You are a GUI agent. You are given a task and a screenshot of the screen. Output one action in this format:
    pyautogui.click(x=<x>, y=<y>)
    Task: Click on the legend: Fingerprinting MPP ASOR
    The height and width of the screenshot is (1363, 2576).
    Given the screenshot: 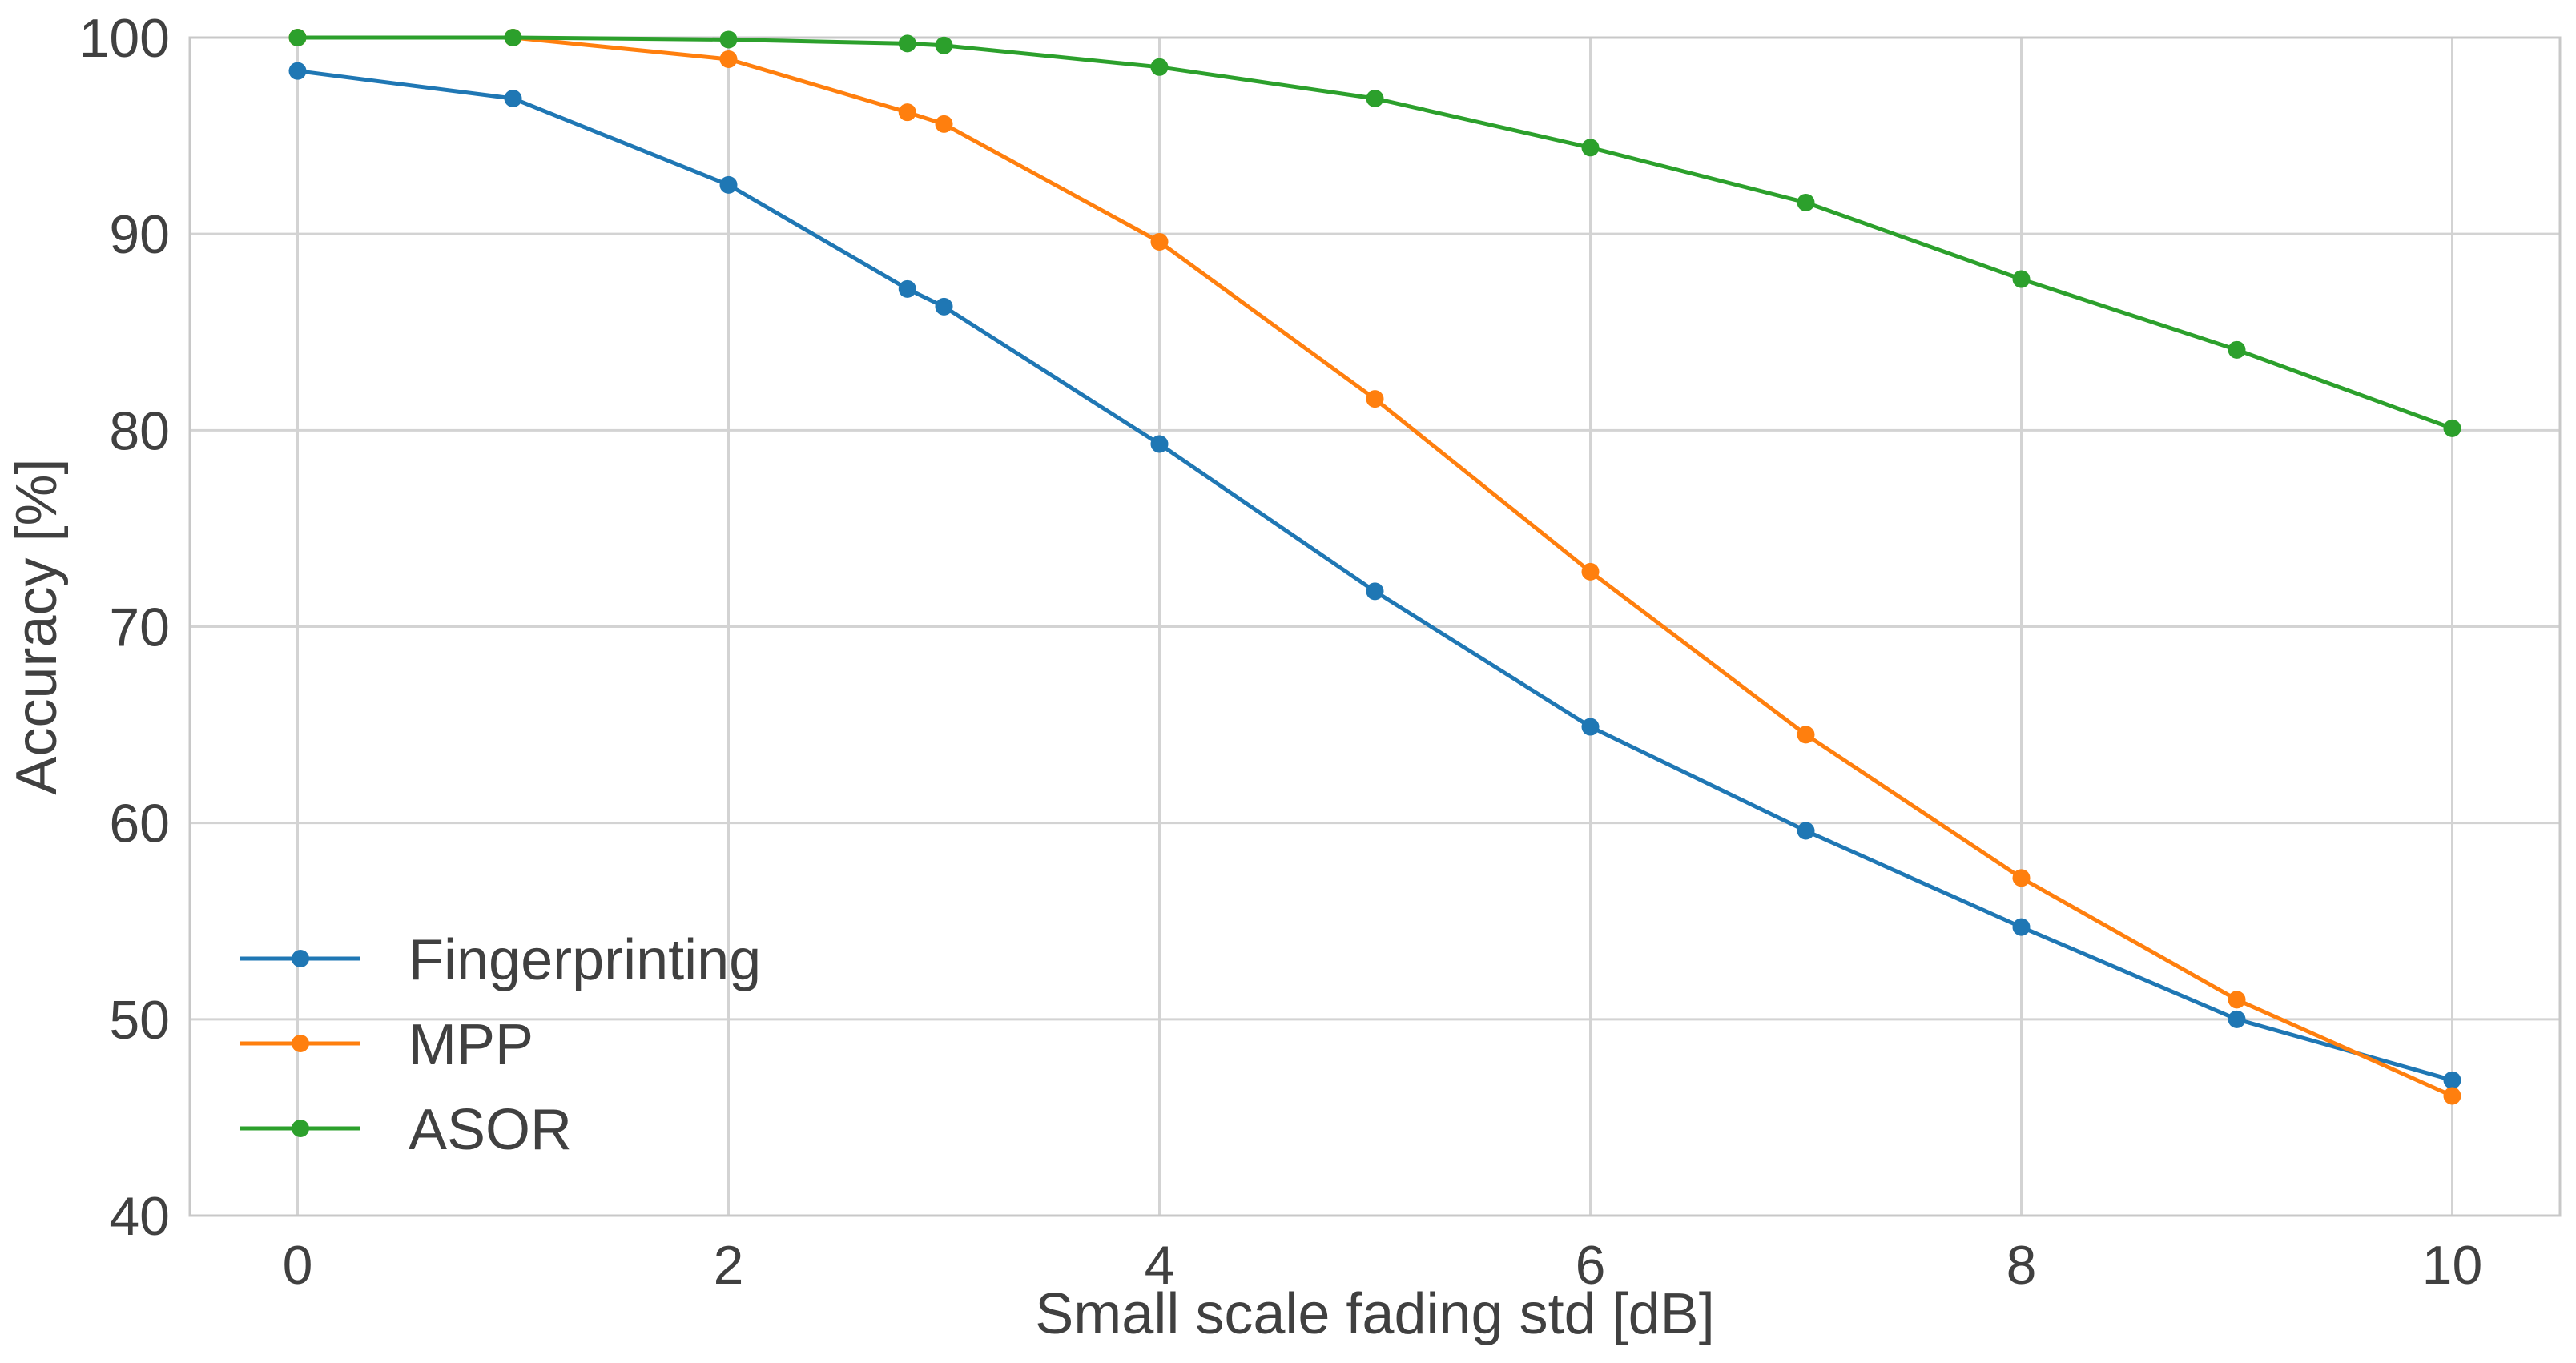 What is the action you would take?
    pyautogui.click(x=500, y=1045)
    